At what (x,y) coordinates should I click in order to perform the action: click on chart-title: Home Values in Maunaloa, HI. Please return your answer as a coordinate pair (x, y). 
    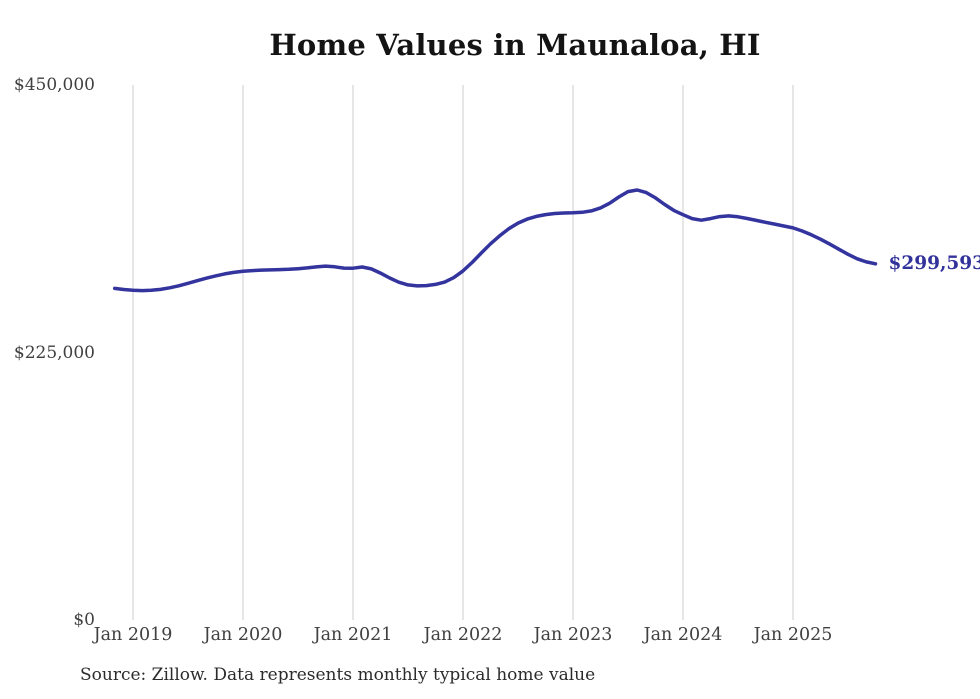
    Looking at the image, I should click on (515, 45).